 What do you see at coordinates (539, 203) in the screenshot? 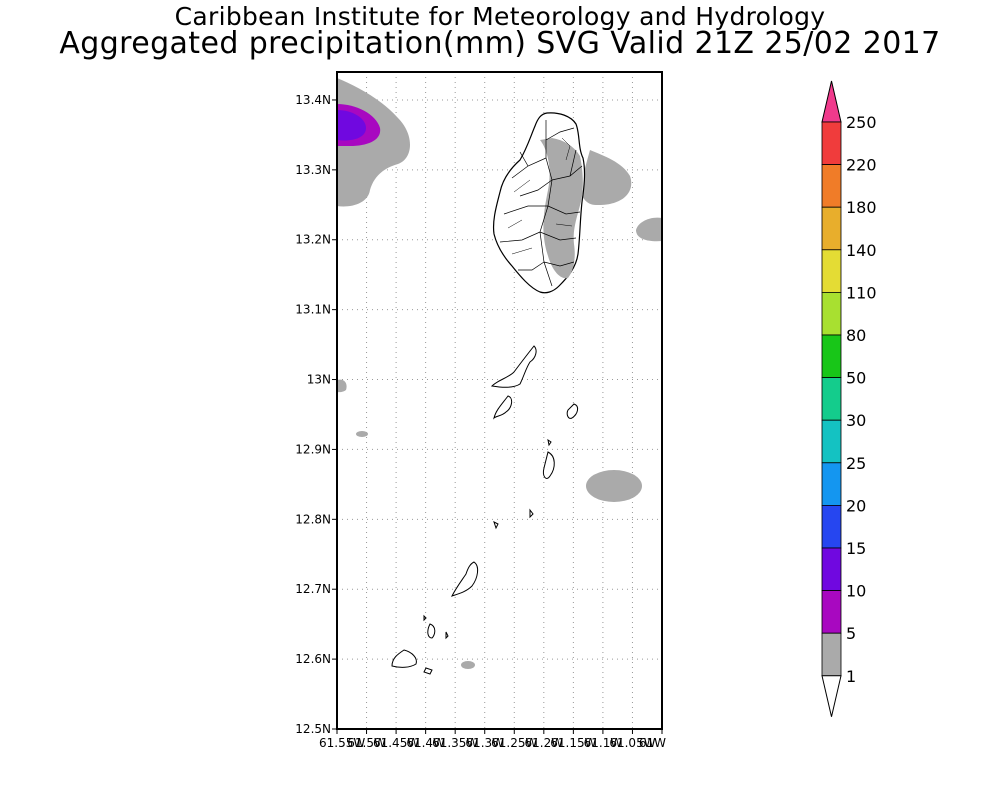
I see `island-st-vincent` at bounding box center [539, 203].